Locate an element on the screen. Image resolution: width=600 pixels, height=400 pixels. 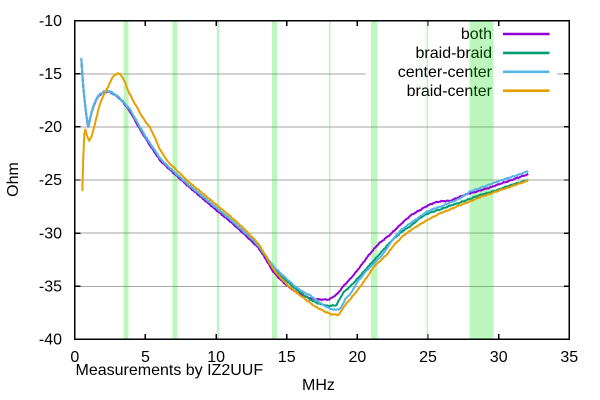
svg-text: -25 is located at coordinates (50, 180).